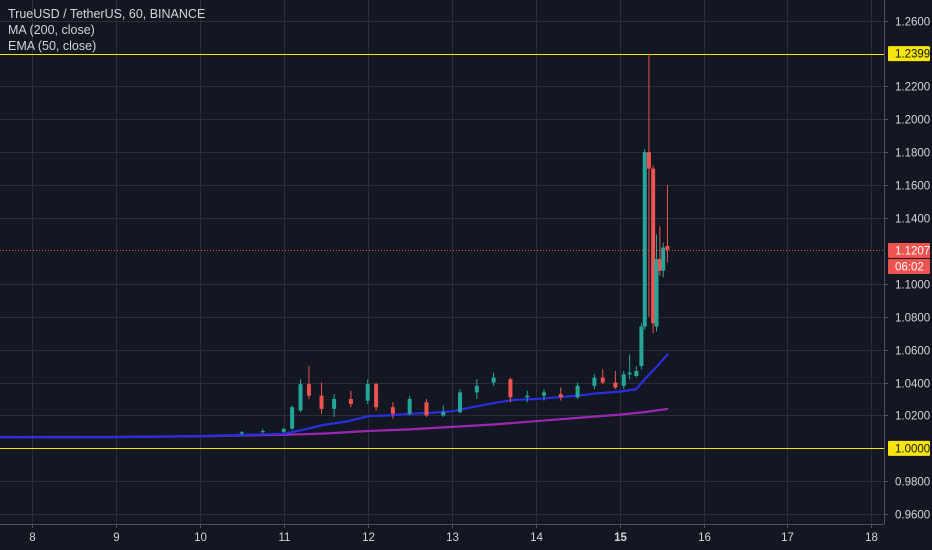  I want to click on price-tick-label: 0.9800, so click(912, 483).